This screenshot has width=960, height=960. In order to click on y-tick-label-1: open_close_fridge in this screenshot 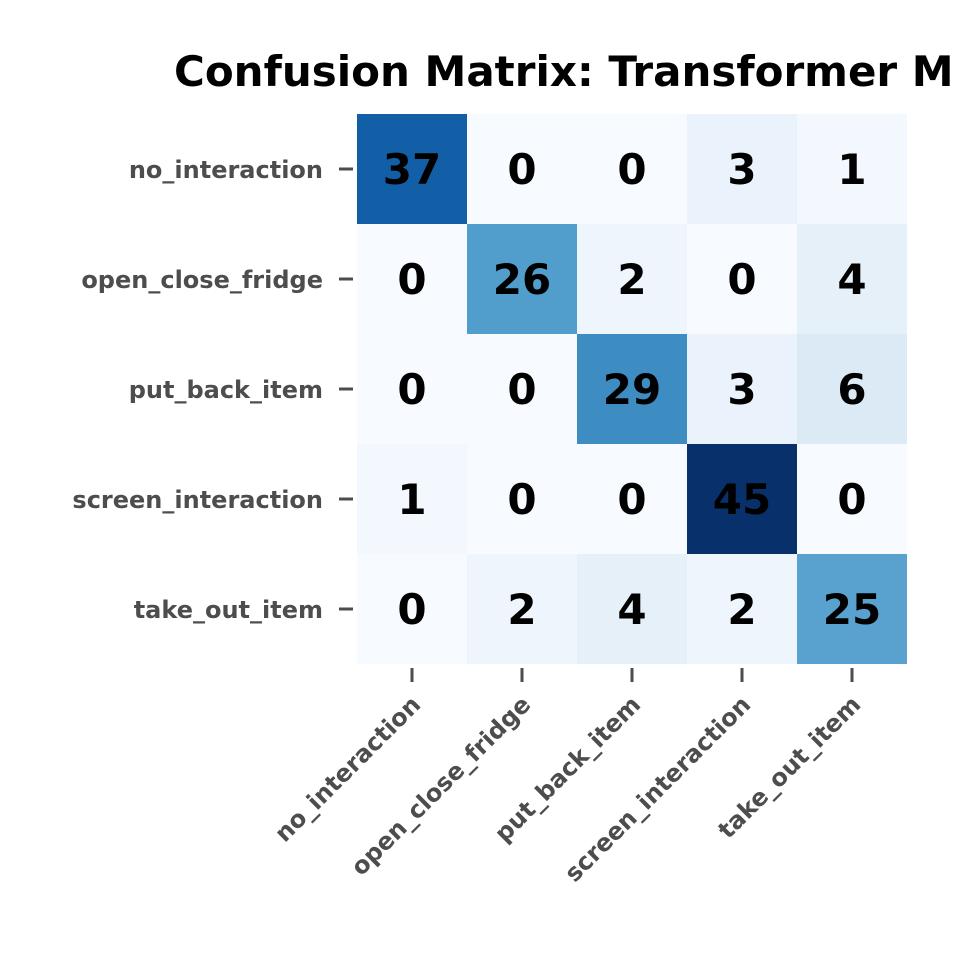, I will do `click(202, 280)`.